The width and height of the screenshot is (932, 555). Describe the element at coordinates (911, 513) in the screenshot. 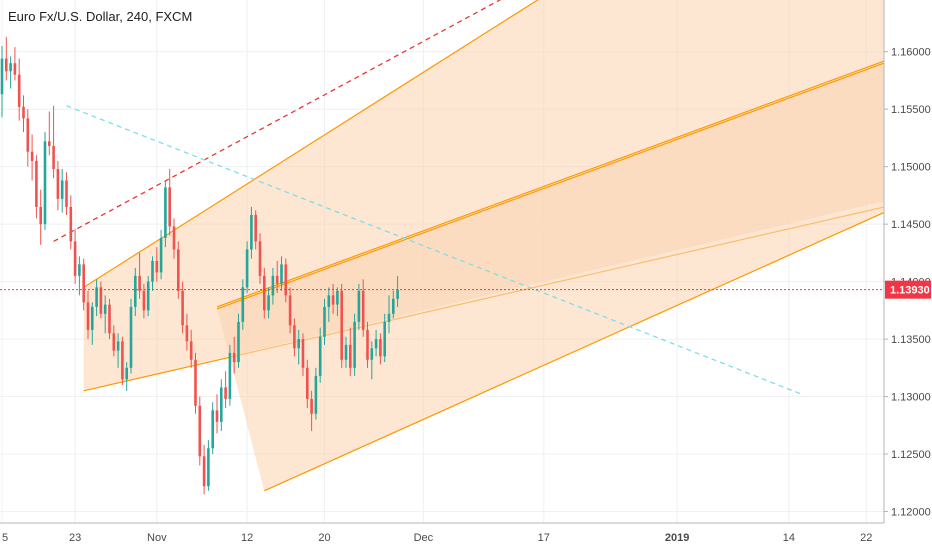

I see `price-tick-label-0: 1.12000` at that location.